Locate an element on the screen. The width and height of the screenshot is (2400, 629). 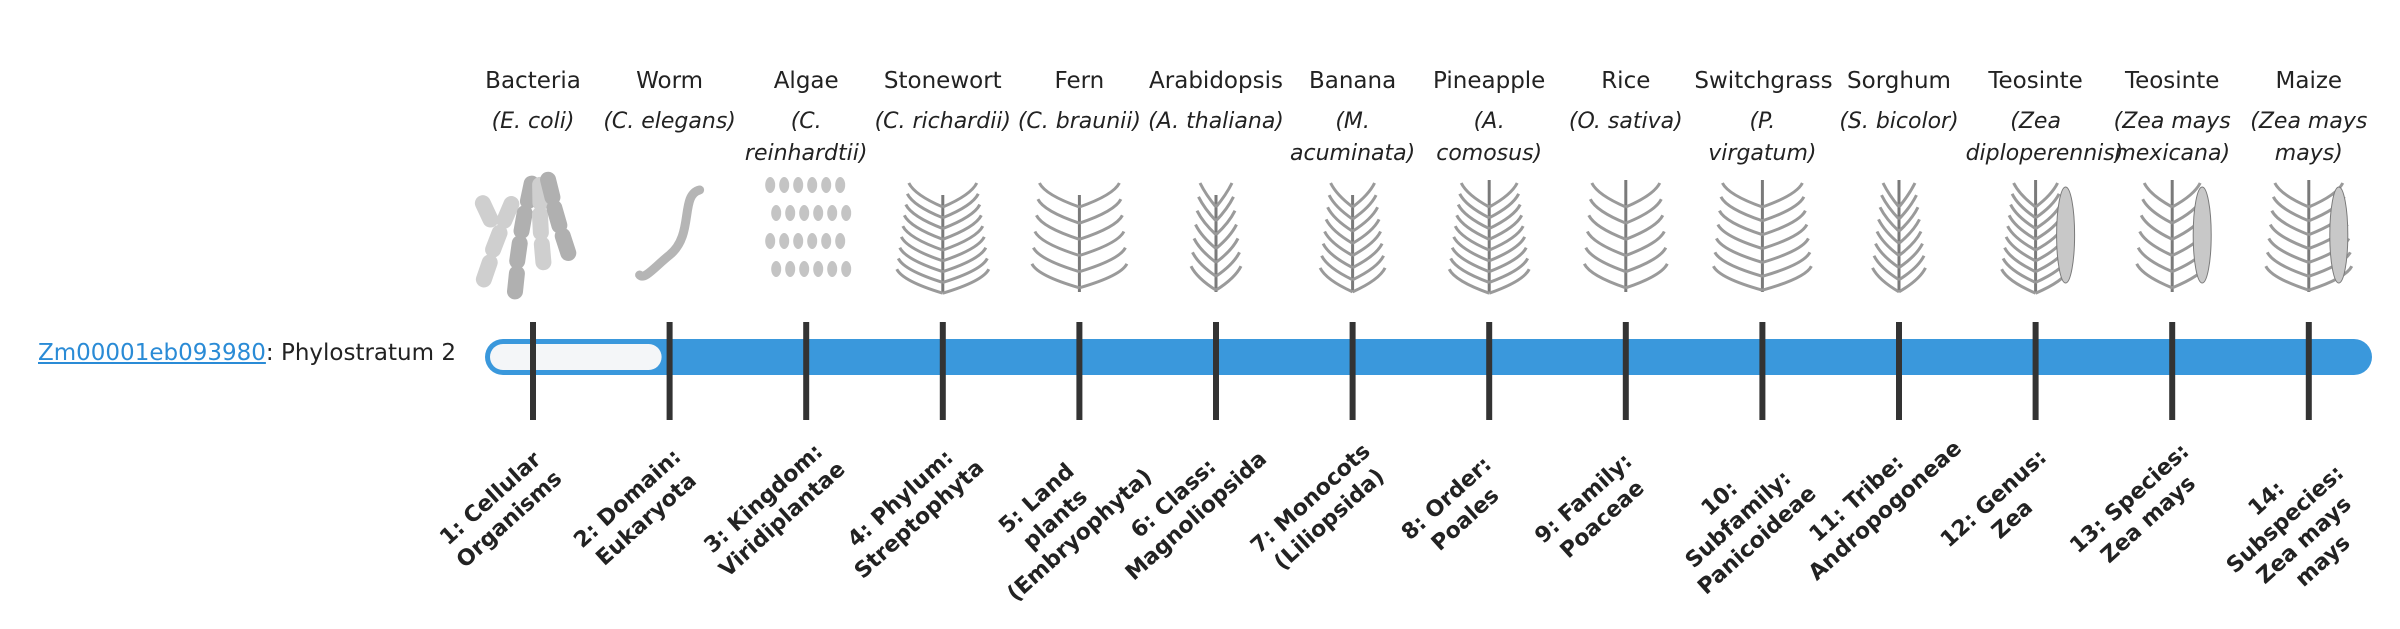
organism-name: Fern is located at coordinates (1079, 81).